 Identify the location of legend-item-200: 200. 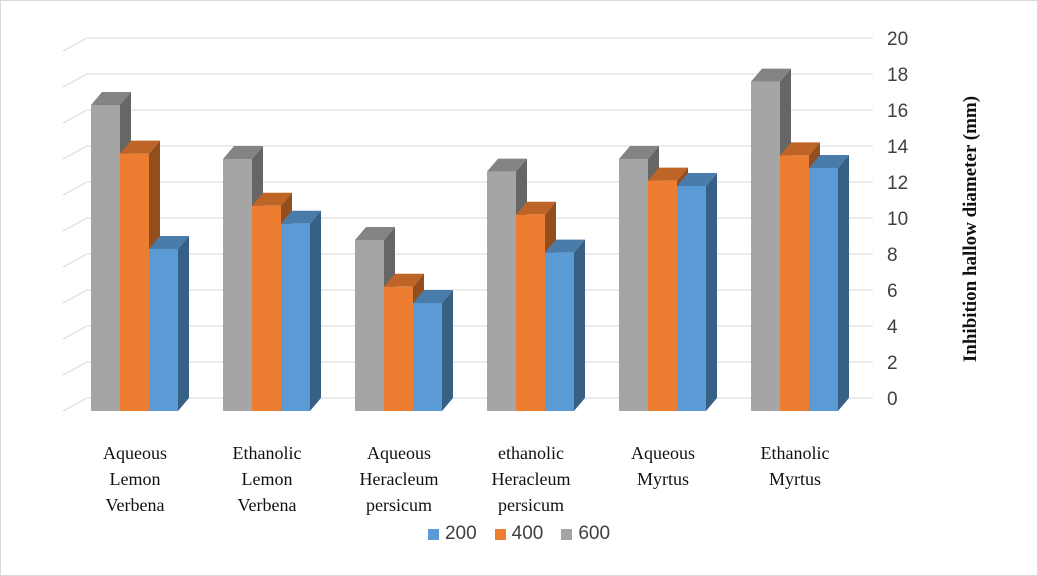
(452, 534).